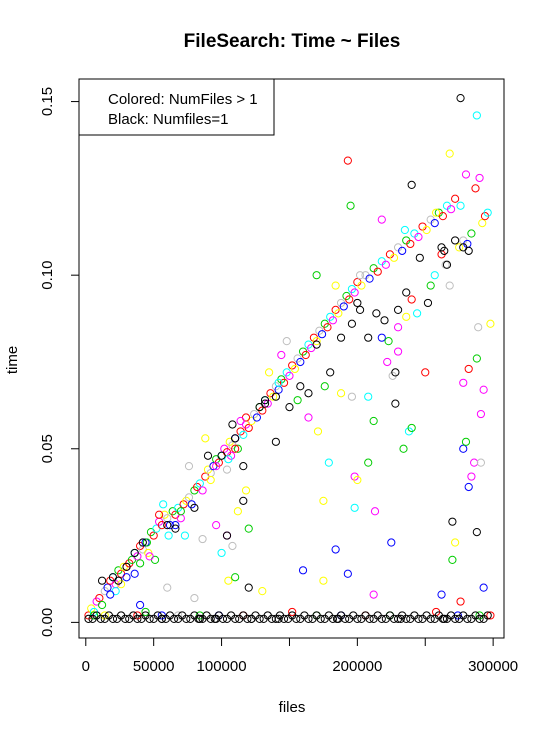  Describe the element at coordinates (493, 666) in the screenshot. I see `x-tick-label: 300000` at that location.